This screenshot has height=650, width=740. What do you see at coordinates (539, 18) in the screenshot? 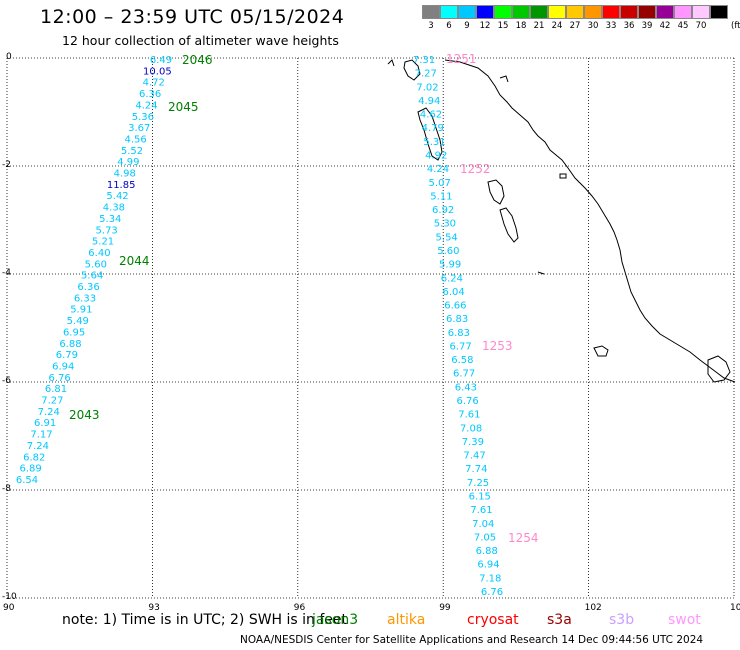
I see `legend-cell: 21` at bounding box center [539, 18].